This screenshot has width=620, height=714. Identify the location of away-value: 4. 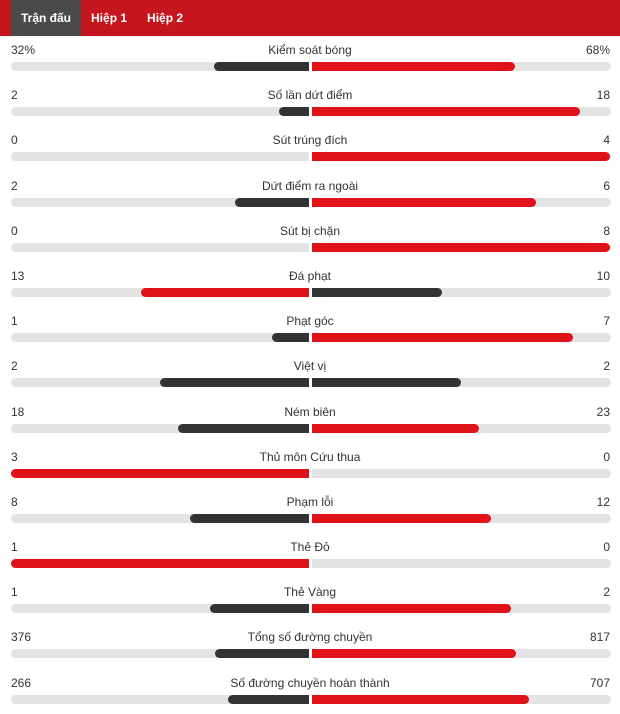
(606, 140).